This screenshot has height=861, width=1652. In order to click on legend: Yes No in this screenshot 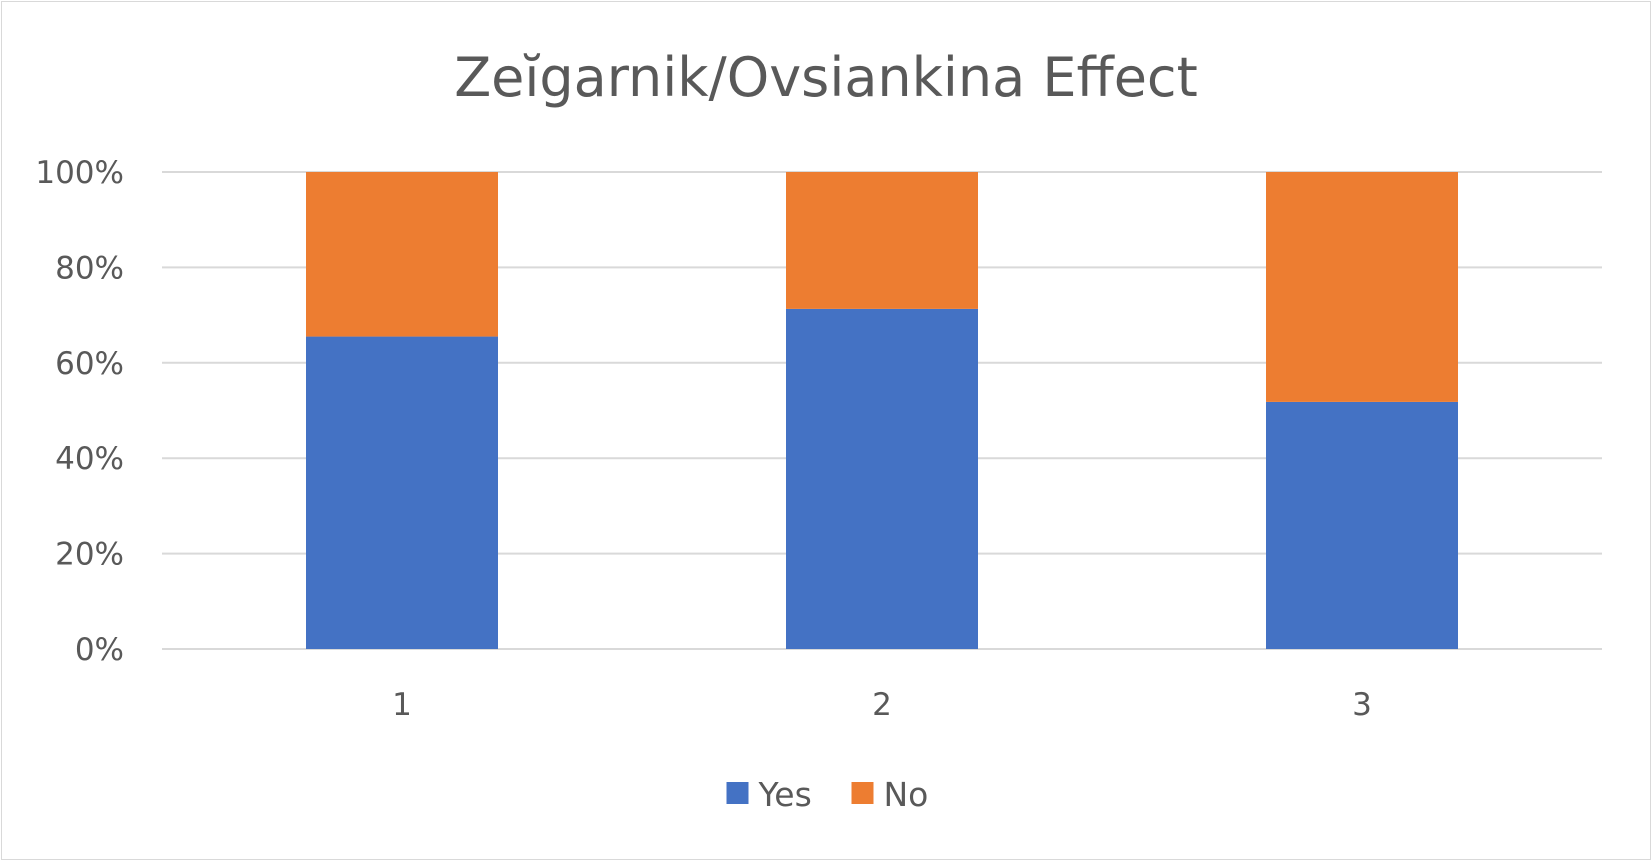, I will do `click(827, 794)`.